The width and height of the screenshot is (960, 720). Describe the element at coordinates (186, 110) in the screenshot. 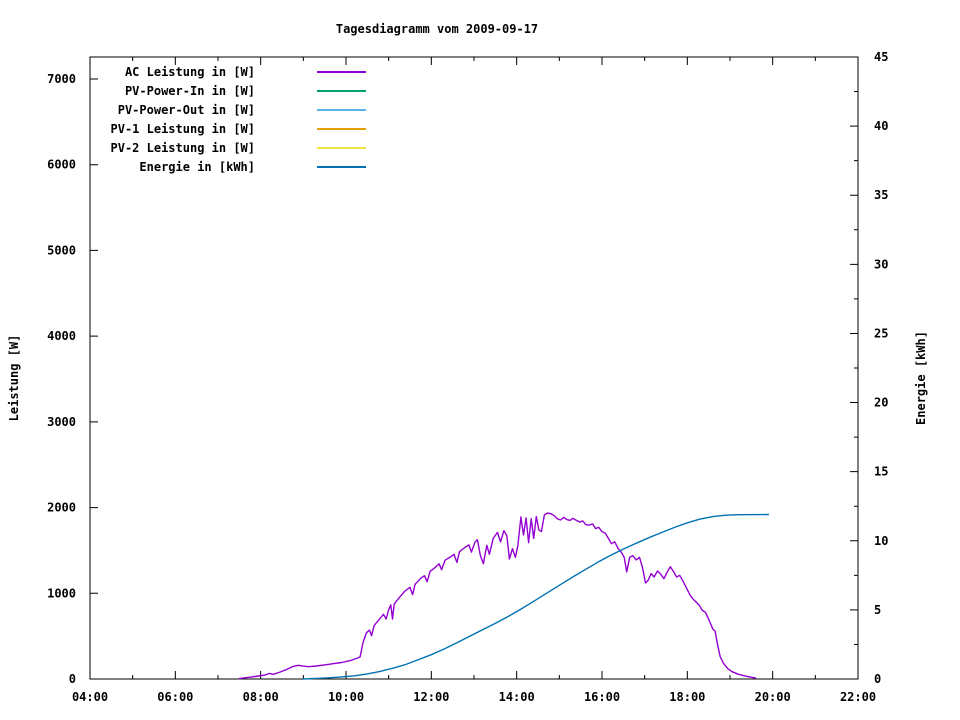

I see `legend-label: PV-Power-Out in [W]` at that location.